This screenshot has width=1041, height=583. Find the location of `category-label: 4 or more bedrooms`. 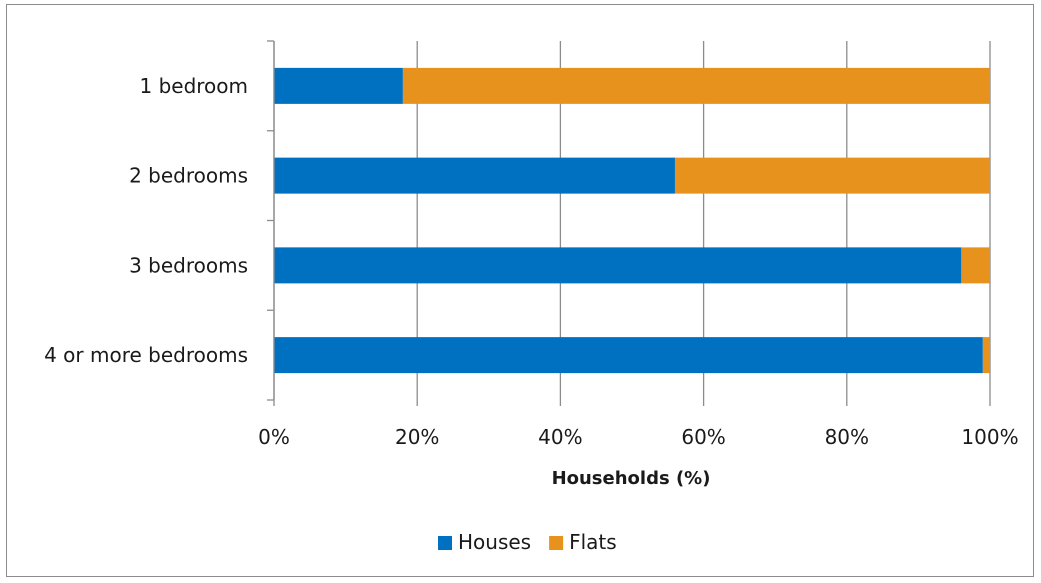

category-label: 4 or more bedrooms is located at coordinates (146, 355).